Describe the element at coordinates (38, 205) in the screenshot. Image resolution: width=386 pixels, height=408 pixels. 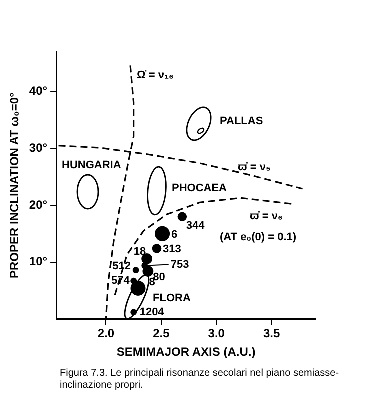
I see `y-tick-label: 20°` at that location.